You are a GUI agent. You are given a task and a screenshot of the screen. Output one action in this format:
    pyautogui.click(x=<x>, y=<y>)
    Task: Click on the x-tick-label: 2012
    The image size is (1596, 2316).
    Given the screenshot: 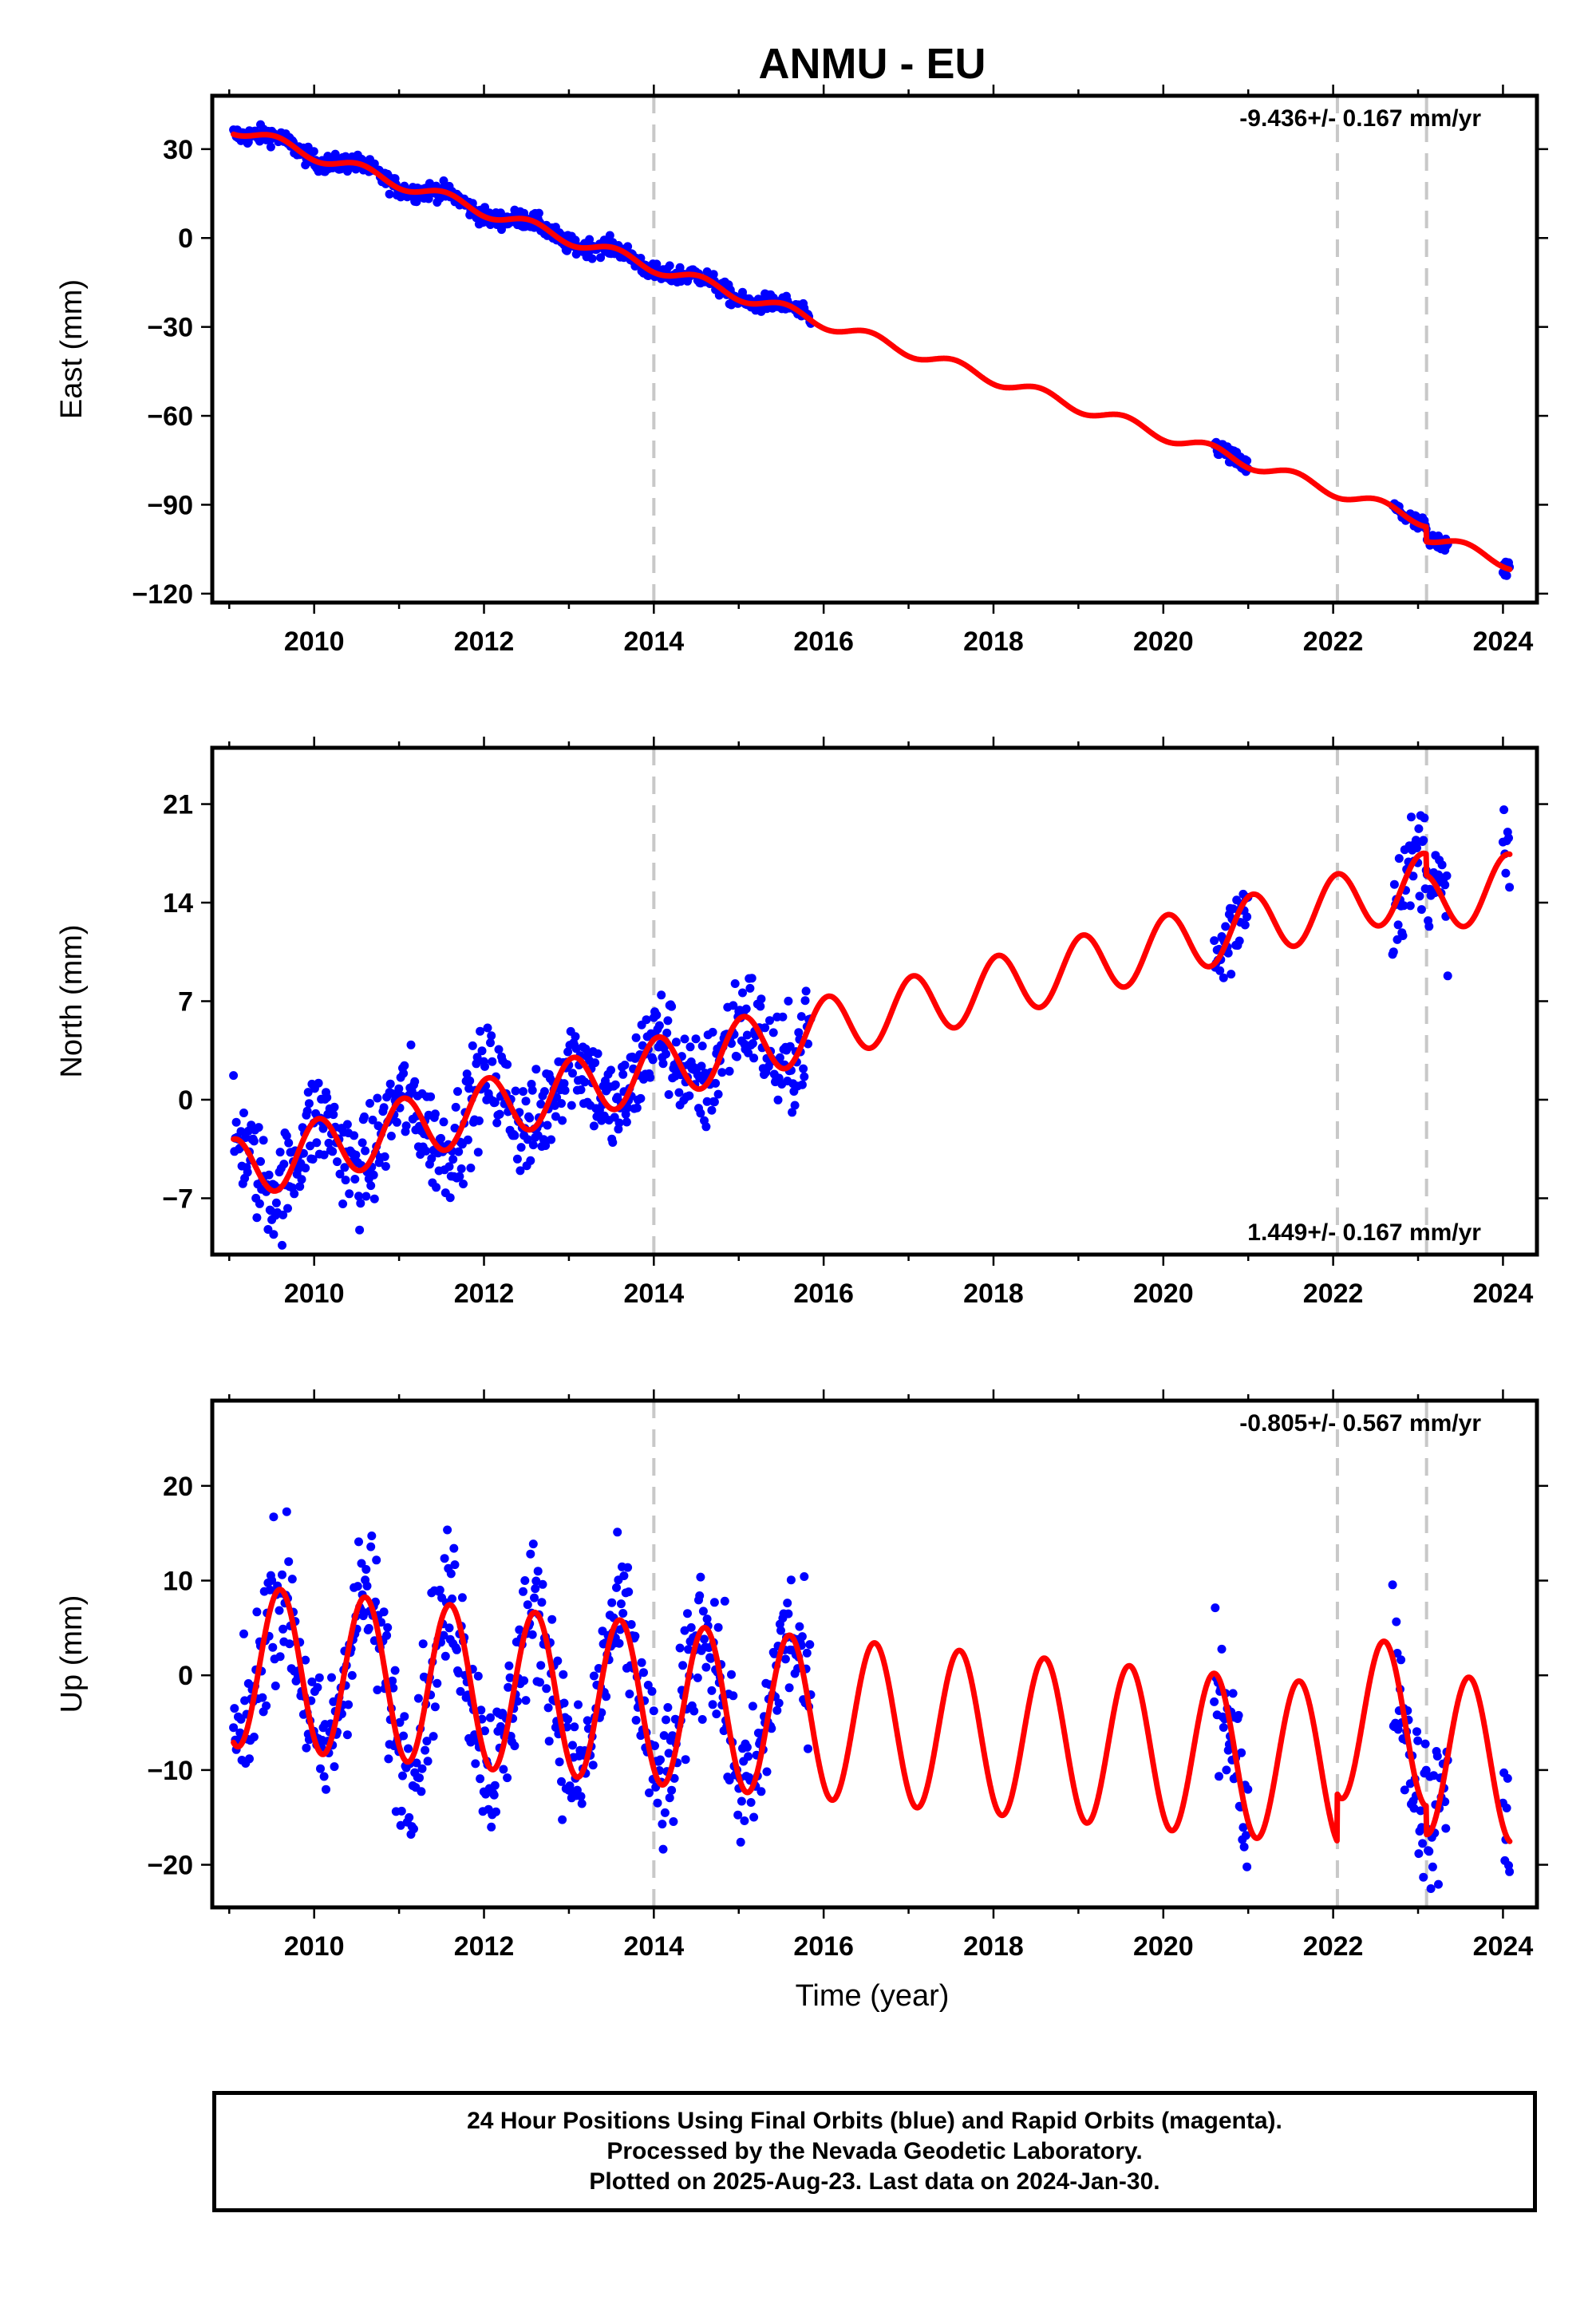 What is the action you would take?
    pyautogui.click(x=484, y=641)
    